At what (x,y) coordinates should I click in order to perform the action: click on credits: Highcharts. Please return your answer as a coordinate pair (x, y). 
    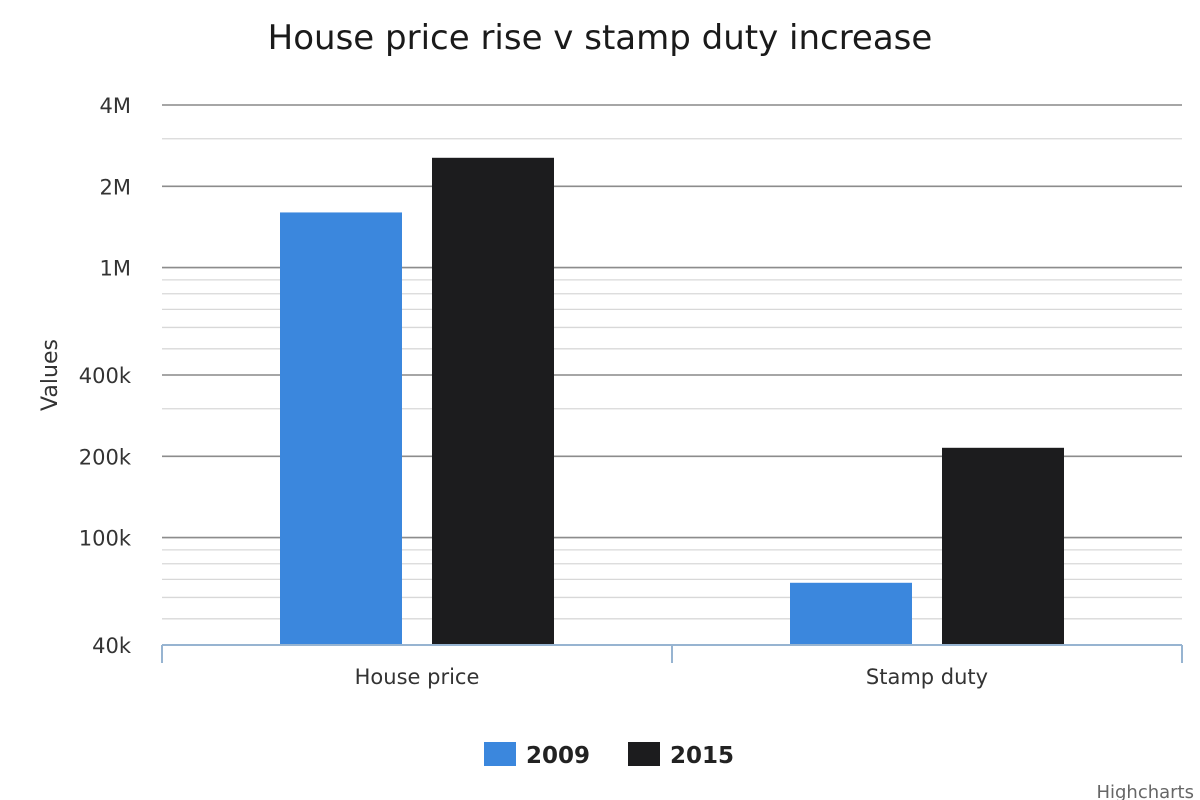
    Looking at the image, I should click on (1145, 791).